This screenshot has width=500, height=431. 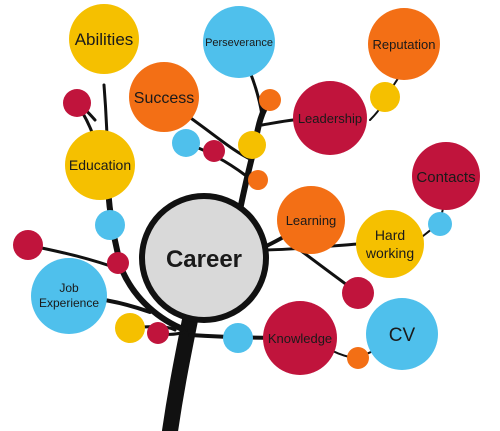 I want to click on node-knowledge: Knowledge, so click(x=300, y=338).